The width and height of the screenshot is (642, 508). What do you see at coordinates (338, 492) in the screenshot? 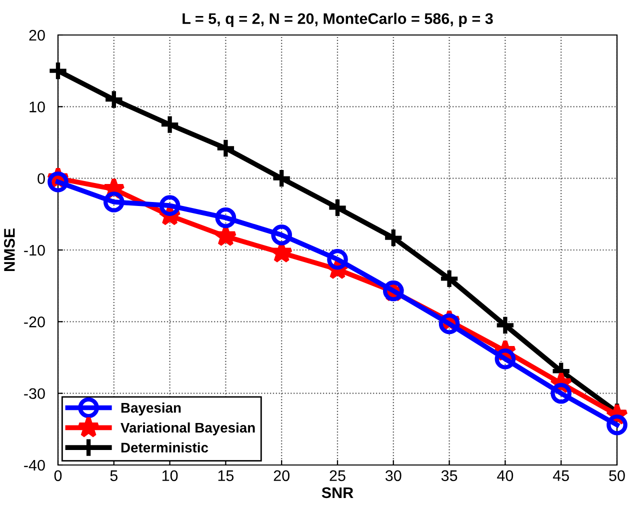
I see `x-axis-title: SNR` at bounding box center [338, 492].